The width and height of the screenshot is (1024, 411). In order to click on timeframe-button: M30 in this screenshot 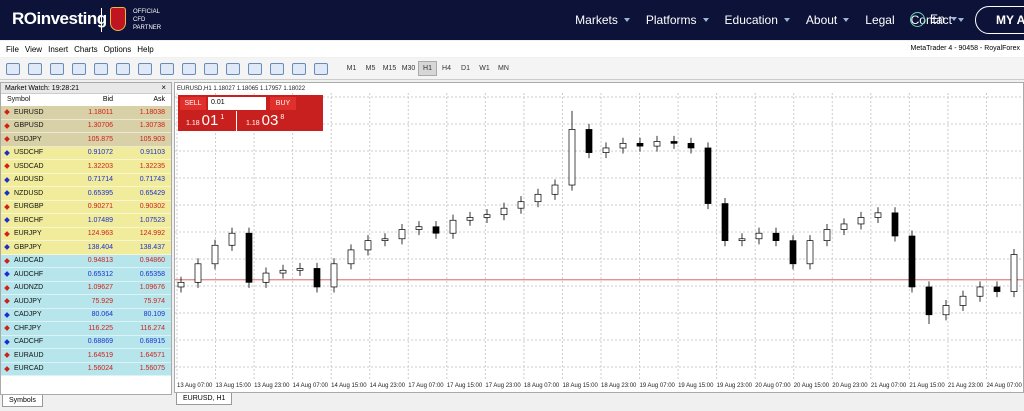, I will do `click(408, 68)`.